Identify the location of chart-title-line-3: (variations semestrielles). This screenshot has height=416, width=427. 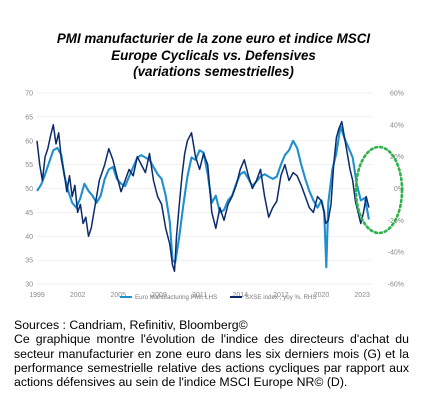
(213, 71).